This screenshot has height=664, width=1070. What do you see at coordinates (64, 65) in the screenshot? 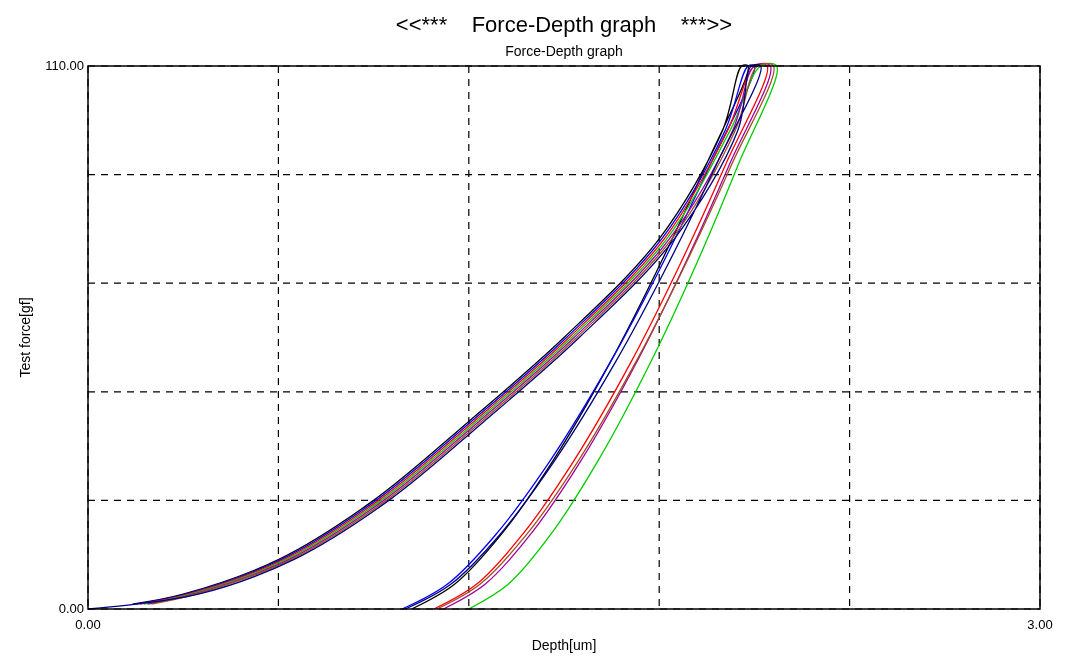
I see `y-tick-label: 110.00` at bounding box center [64, 65].